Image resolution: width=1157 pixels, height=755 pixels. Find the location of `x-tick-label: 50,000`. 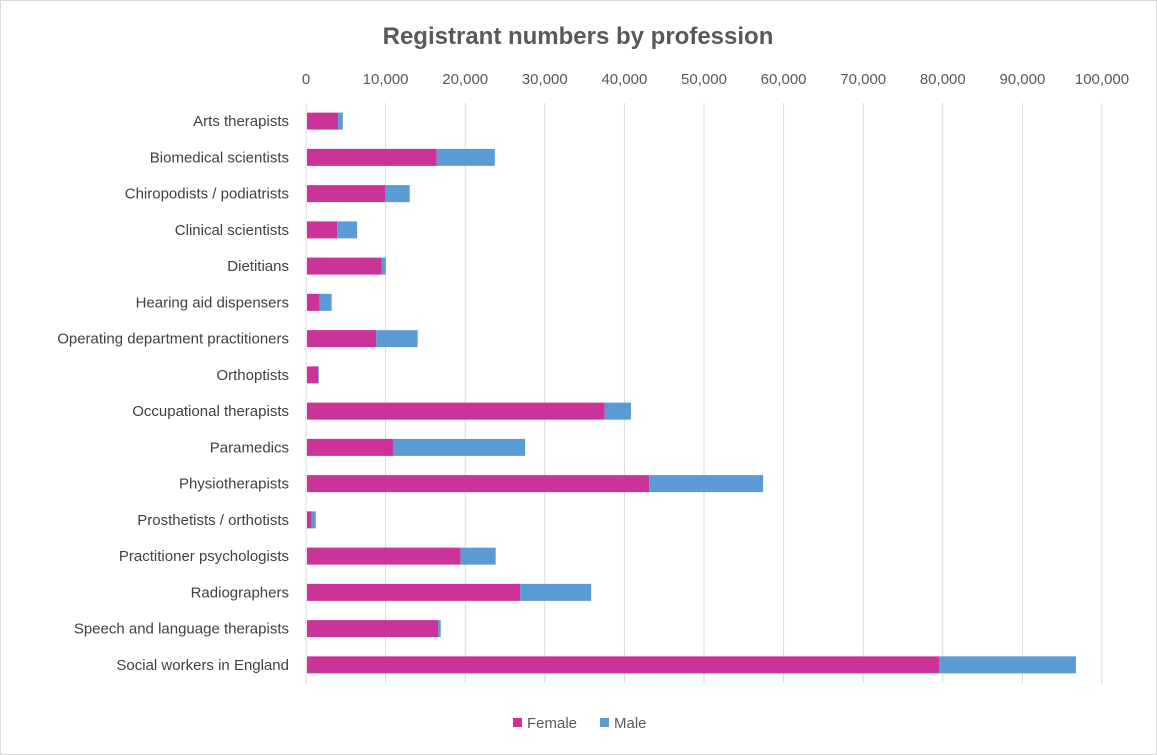

x-tick-label: 50,000 is located at coordinates (704, 79).